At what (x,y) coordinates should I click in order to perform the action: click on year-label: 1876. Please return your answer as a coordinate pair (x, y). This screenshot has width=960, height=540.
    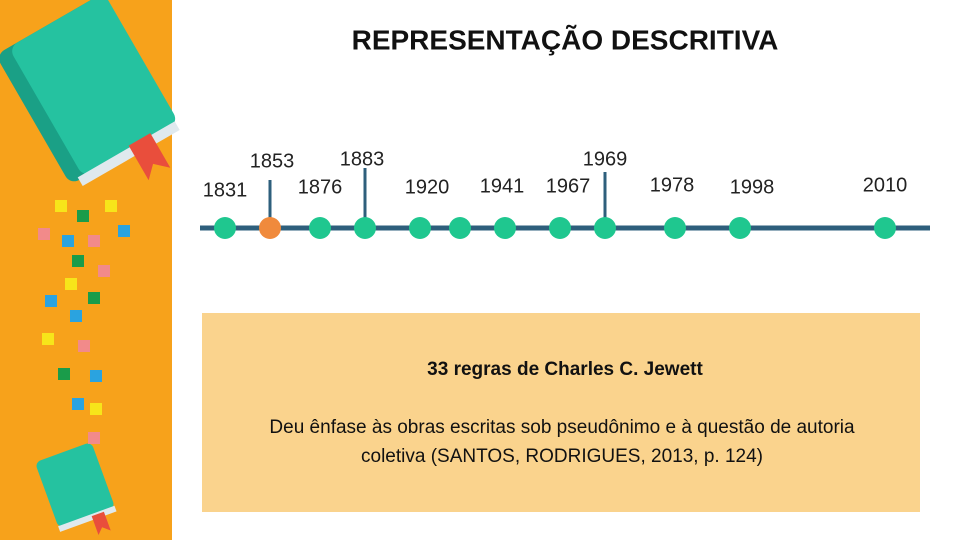
    Looking at the image, I should click on (320, 187).